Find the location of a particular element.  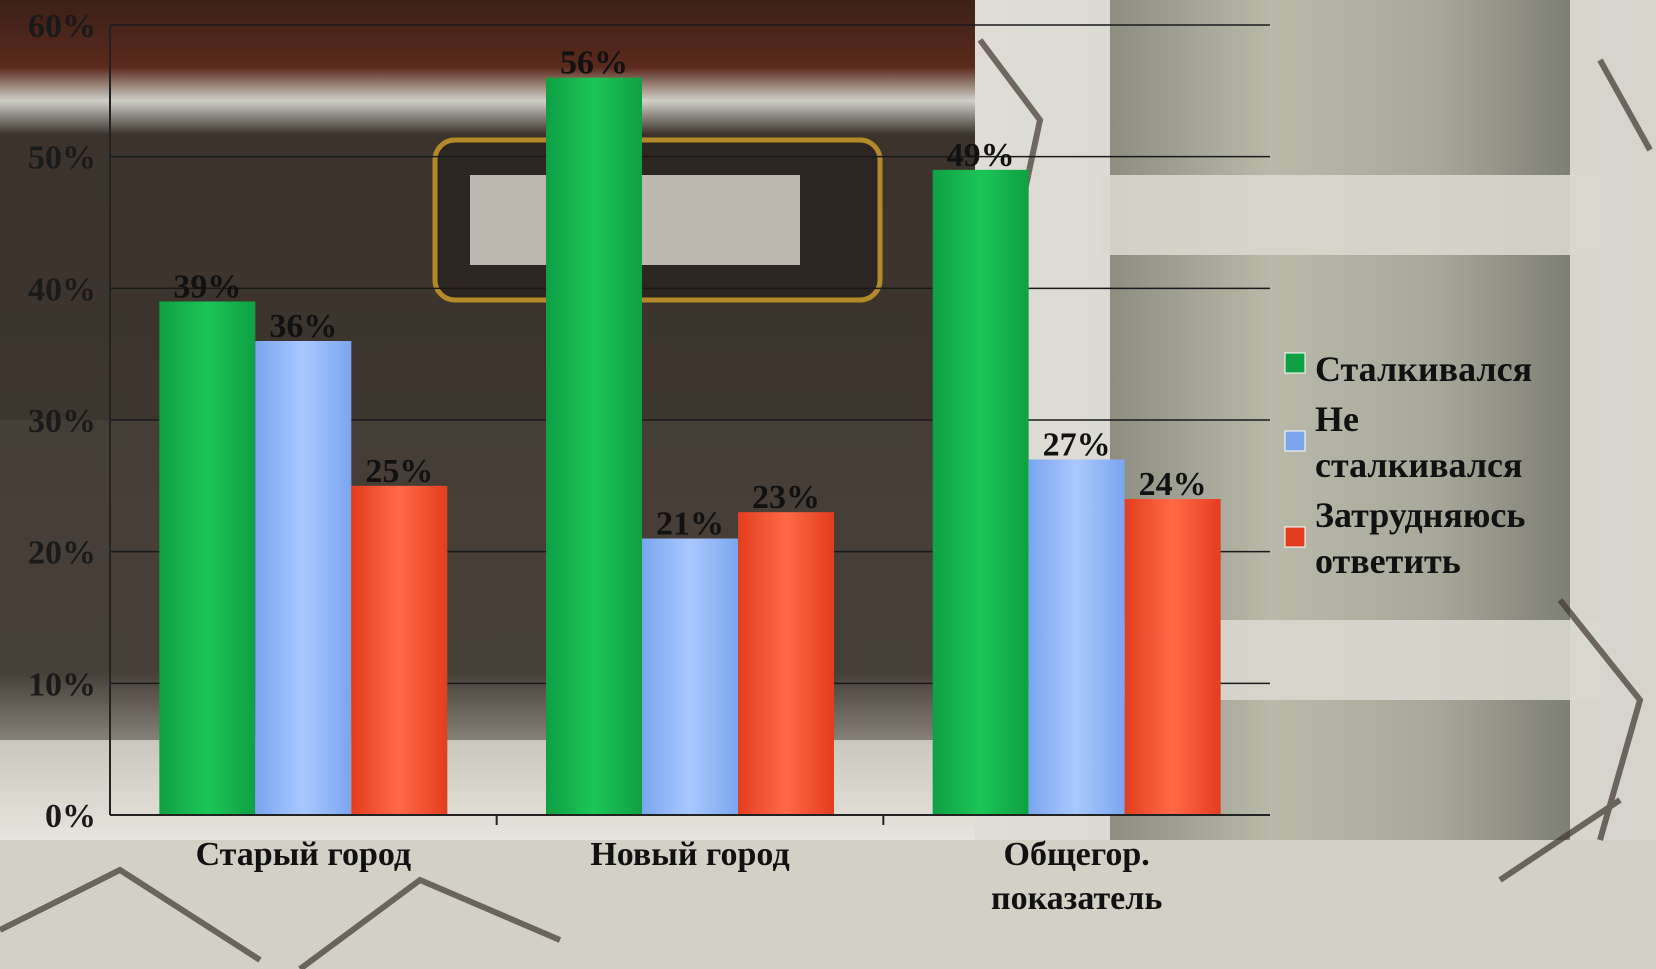

legend-item: Сталкивался is located at coordinates (1408, 369).